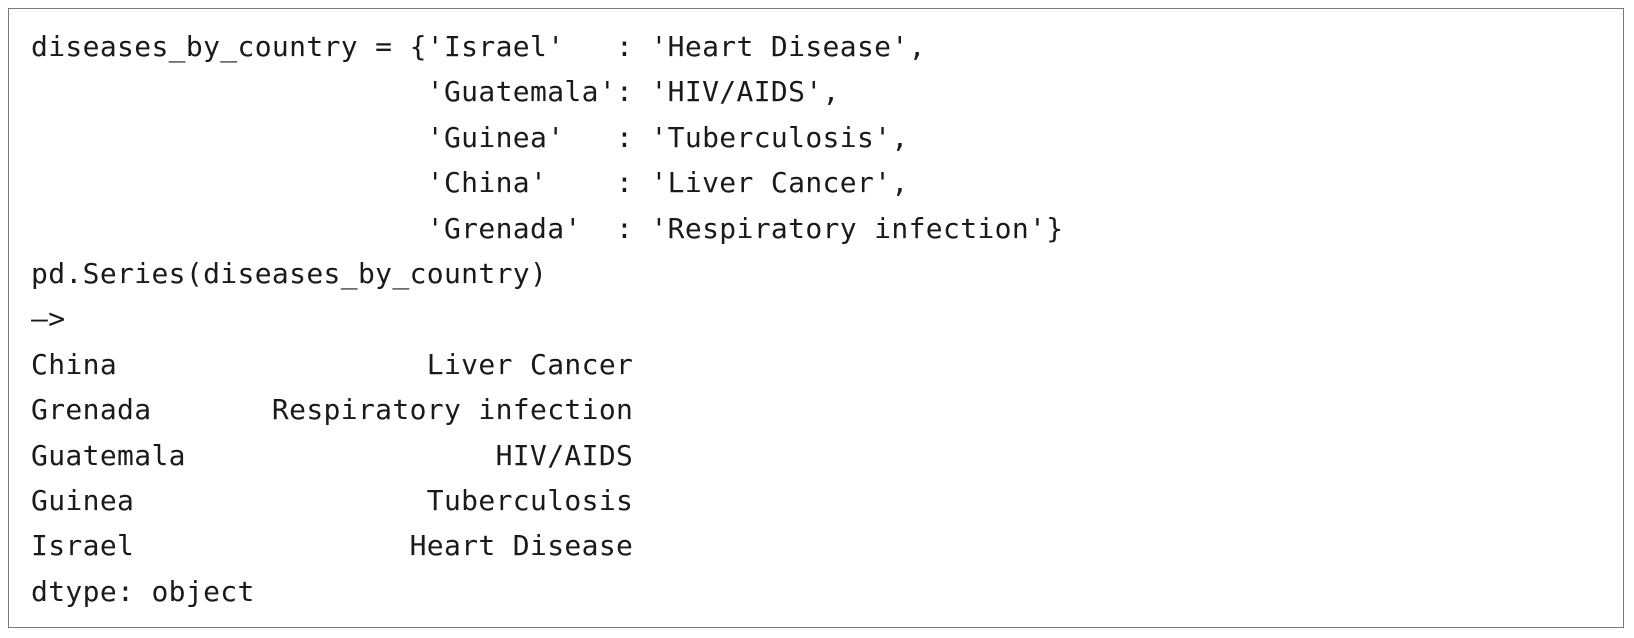 Image resolution: width=1634 pixels, height=638 pixels. I want to click on code-line-series-call: pd.Series(diseases_by_country), so click(289, 273).